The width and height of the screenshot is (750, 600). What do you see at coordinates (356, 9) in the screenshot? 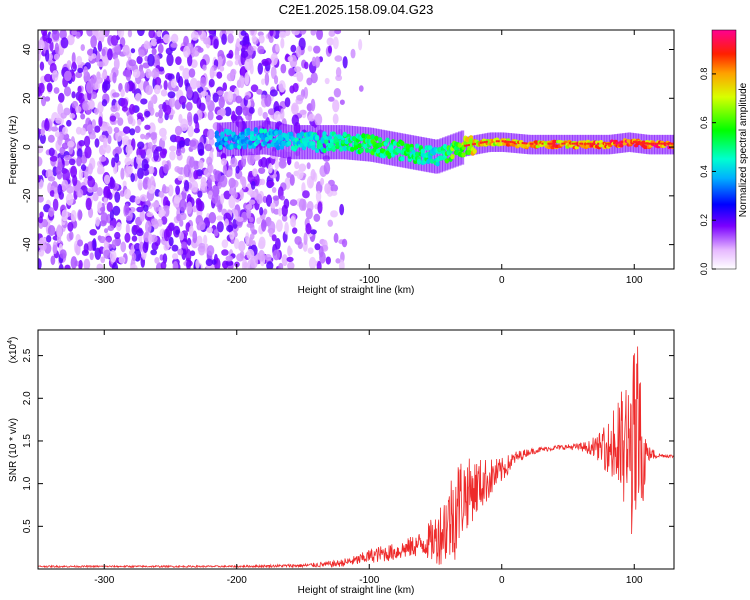
I see `figure-title: C2E1.2025.158.09.04.G23` at bounding box center [356, 9].